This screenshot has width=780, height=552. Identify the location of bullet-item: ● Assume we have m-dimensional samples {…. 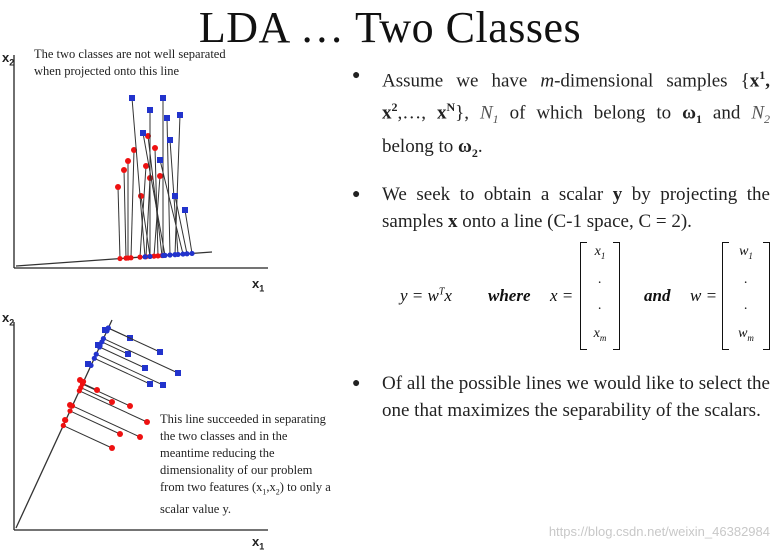
(561, 114).